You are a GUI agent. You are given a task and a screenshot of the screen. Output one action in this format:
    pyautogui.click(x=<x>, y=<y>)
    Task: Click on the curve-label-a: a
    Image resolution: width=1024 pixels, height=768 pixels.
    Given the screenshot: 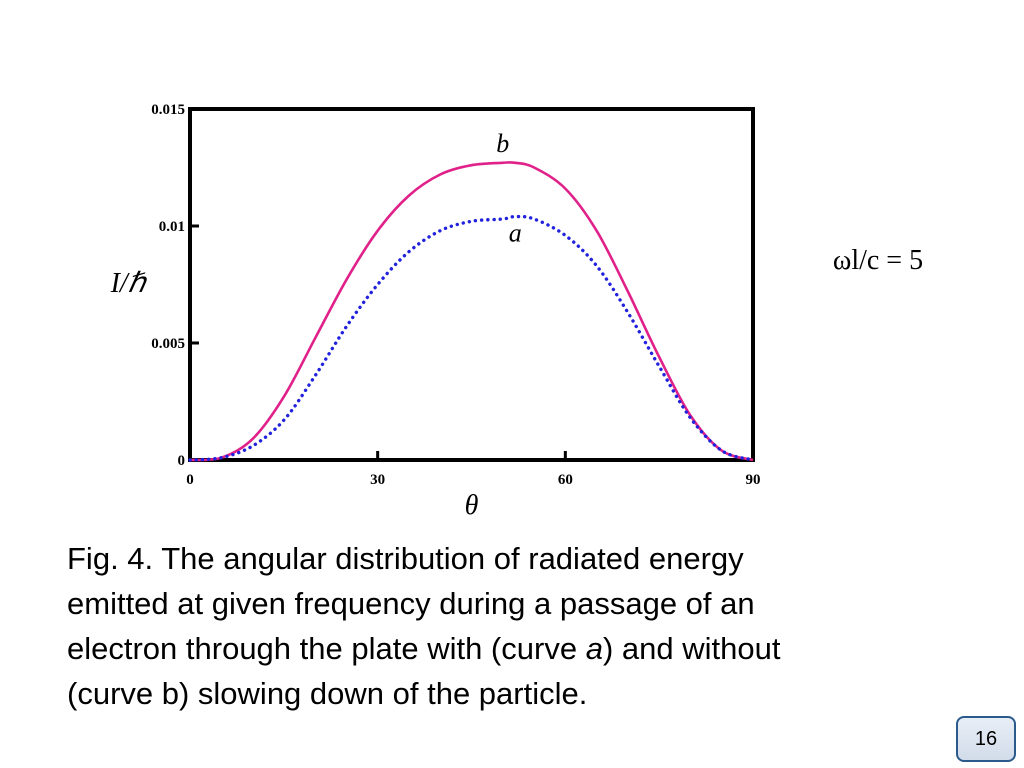 What is the action you would take?
    pyautogui.click(x=515, y=233)
    